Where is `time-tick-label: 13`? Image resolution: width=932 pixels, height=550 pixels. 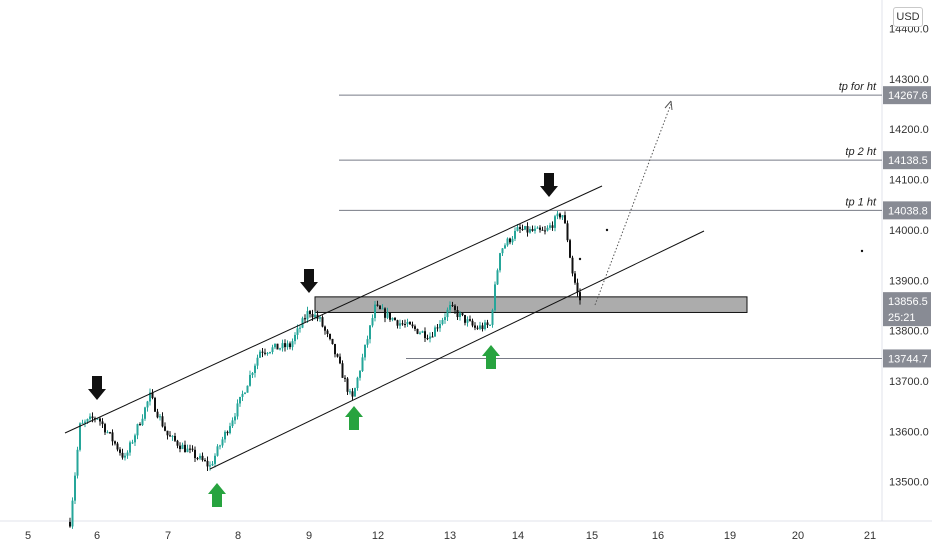
time-tick-label: 13 is located at coordinates (450, 536).